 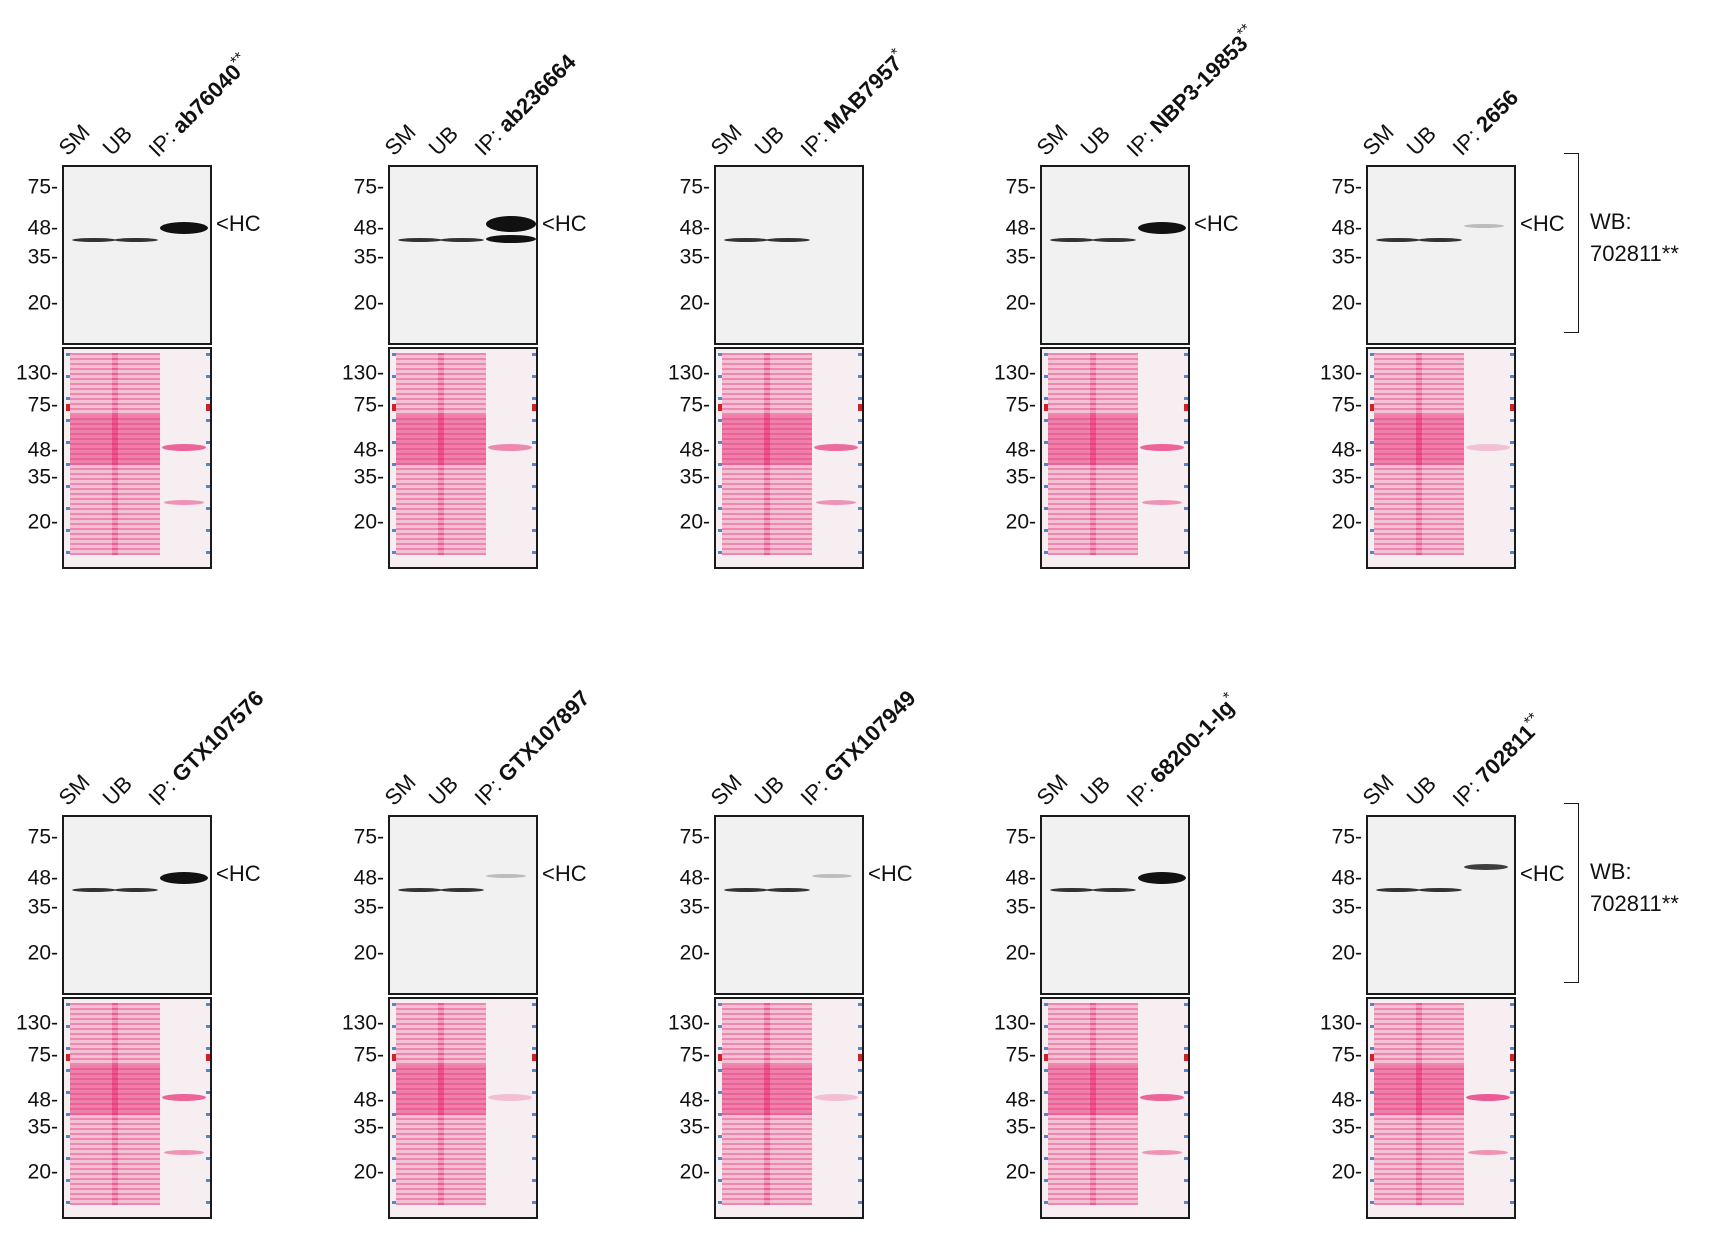 What do you see at coordinates (206, 99) in the screenshot?
I see `antibody-name: ab76040` at bounding box center [206, 99].